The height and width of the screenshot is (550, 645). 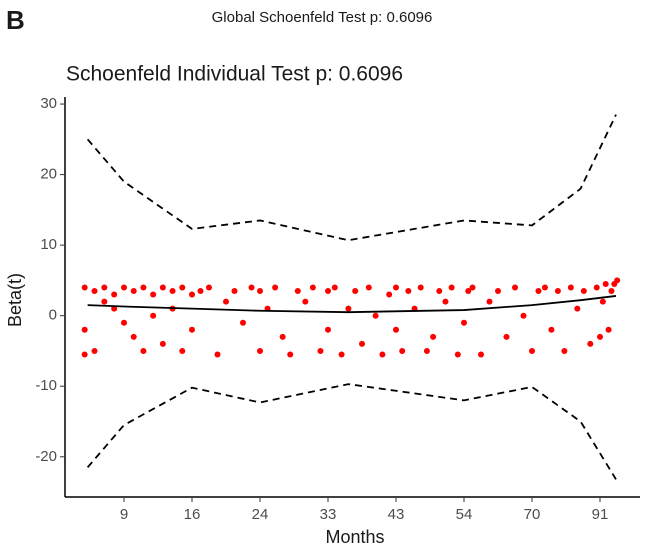 I want to click on x-tick-label: 24, so click(x=260, y=514).